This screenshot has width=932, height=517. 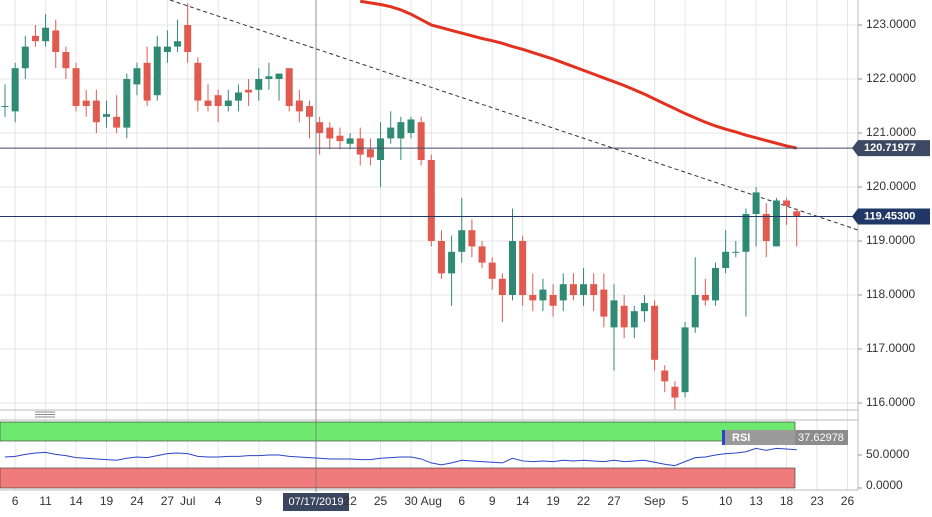 I want to click on rsi-marker, so click(x=723, y=437).